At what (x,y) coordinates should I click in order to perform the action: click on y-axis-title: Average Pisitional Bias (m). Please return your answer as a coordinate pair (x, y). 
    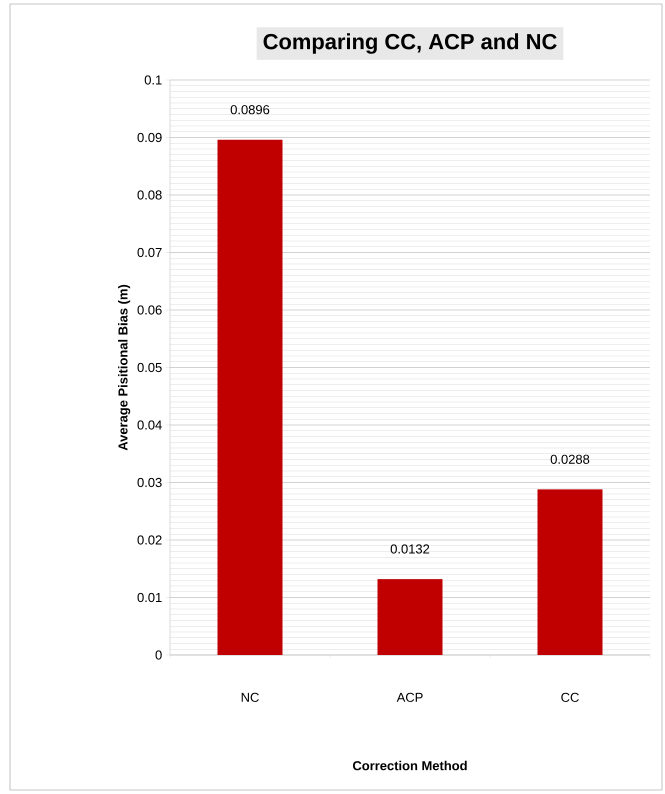
    Looking at the image, I should click on (124, 367).